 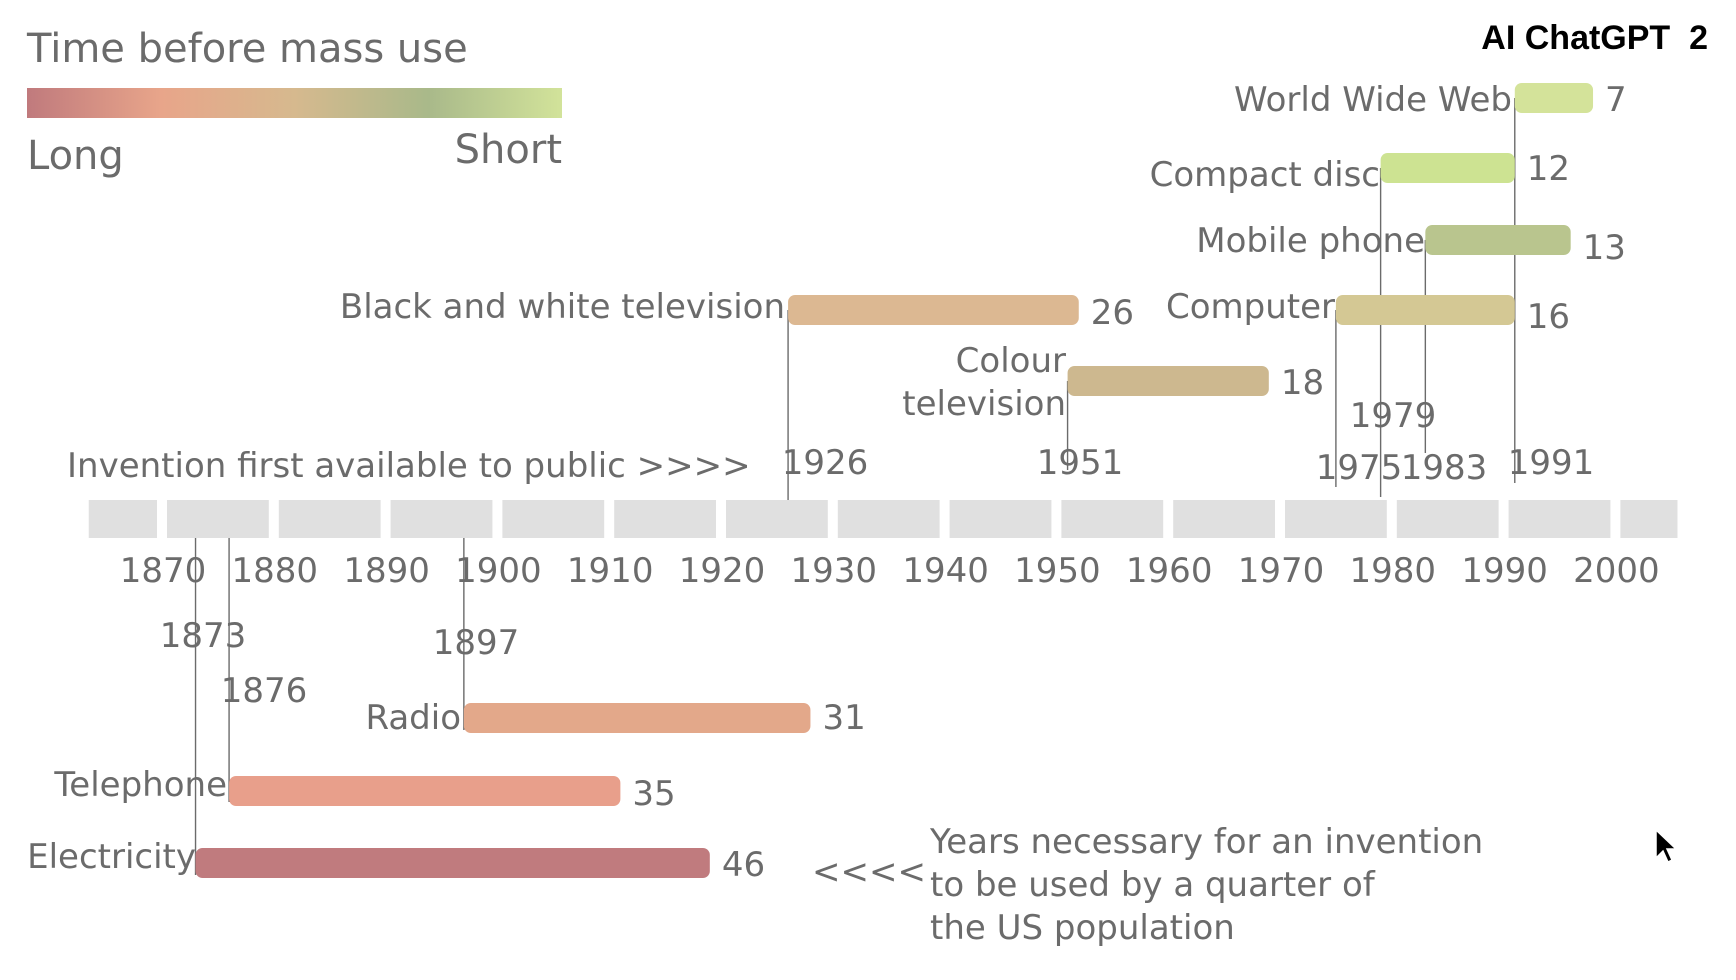 I want to click on years-note-line-3: the US population, so click(x=1082, y=928).